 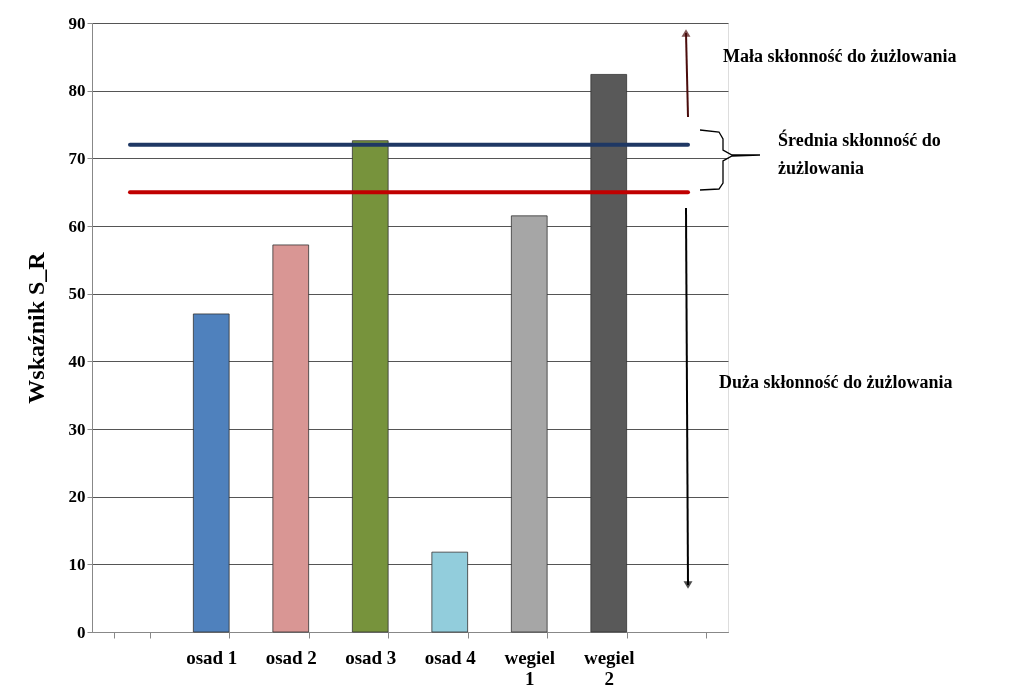 I want to click on y-tick-label: 70, so click(x=77, y=158).